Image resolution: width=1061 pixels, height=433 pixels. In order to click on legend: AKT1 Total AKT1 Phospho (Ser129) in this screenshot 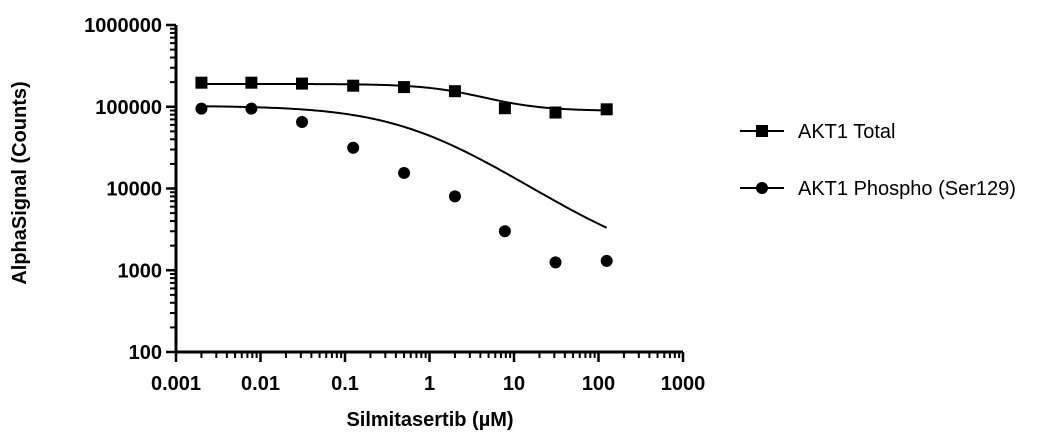, I will do `click(878, 160)`.